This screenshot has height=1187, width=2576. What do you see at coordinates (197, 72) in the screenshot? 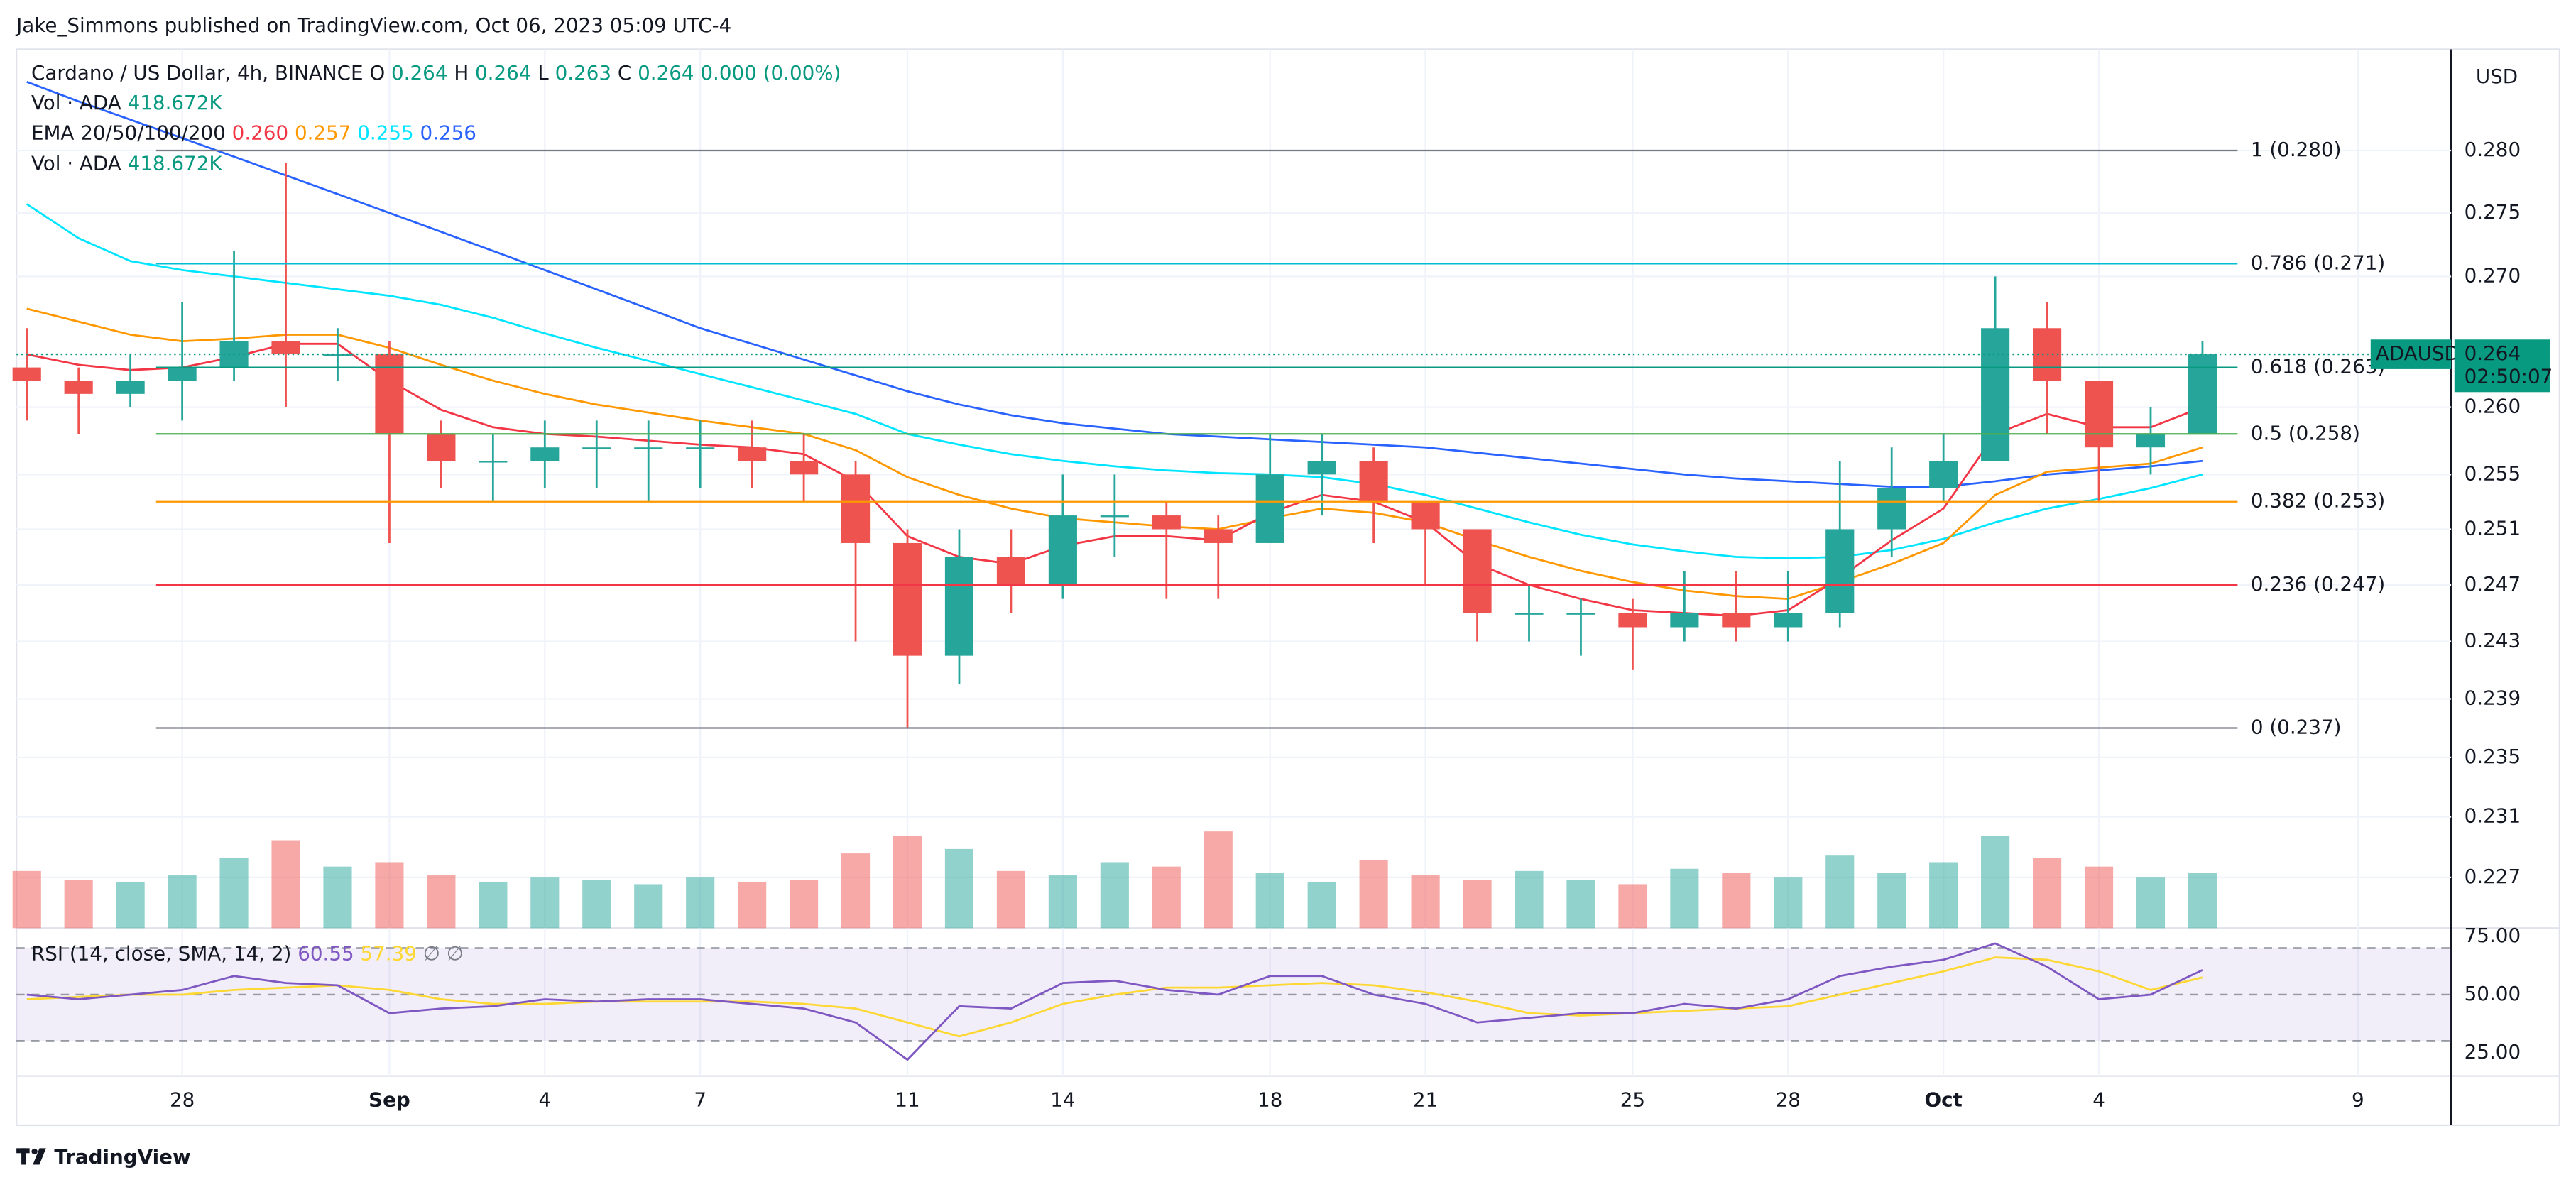
I see `legend-title: Cardano / US Dollar, 4h, BINANCE` at bounding box center [197, 72].